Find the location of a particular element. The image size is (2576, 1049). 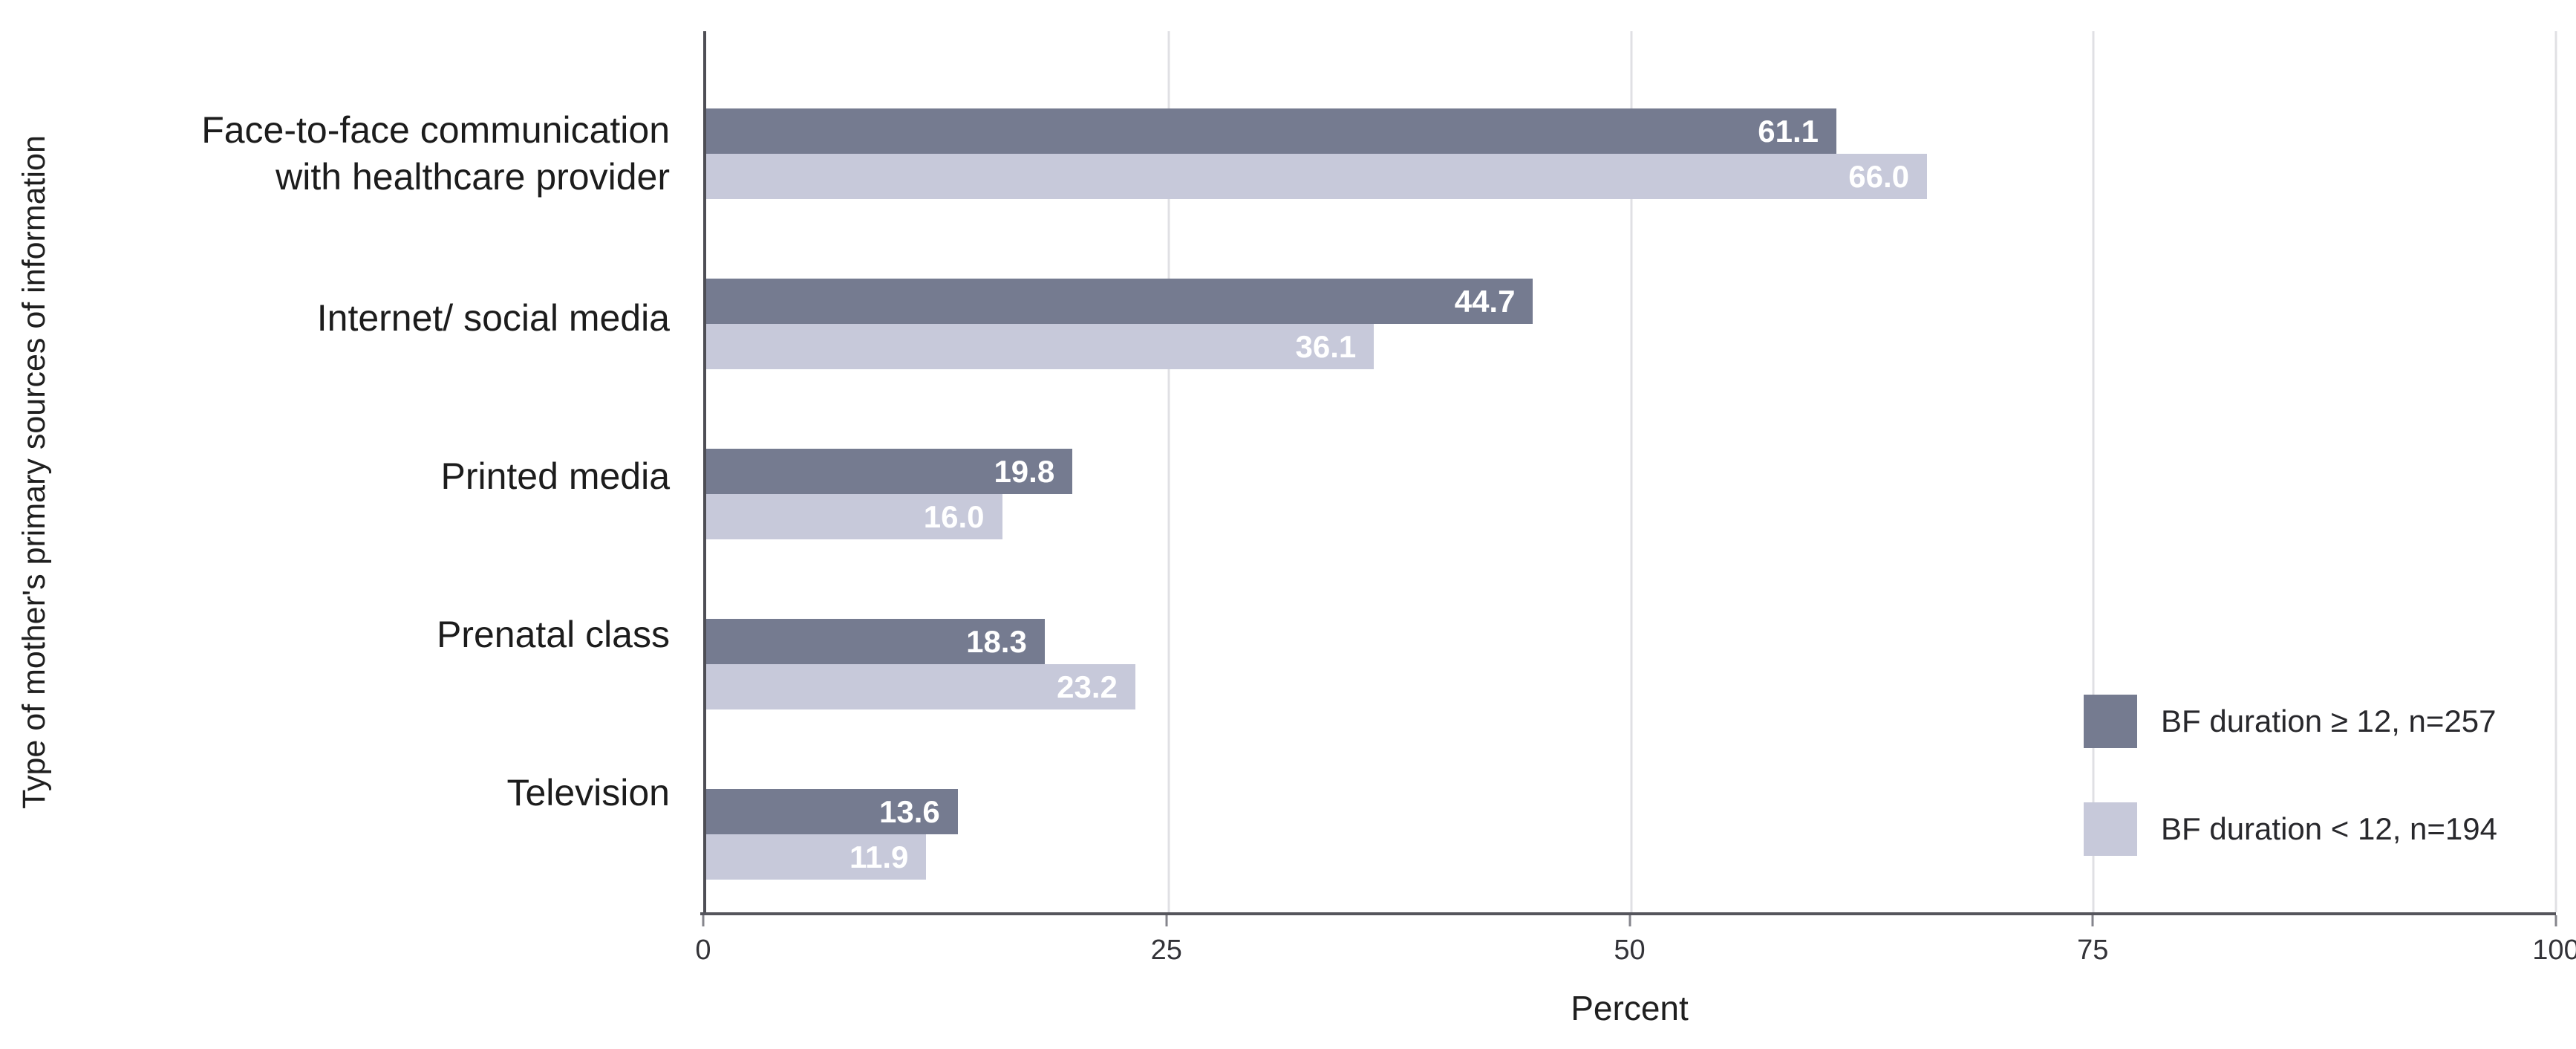

value-label: 36.1 is located at coordinates (1326, 346).